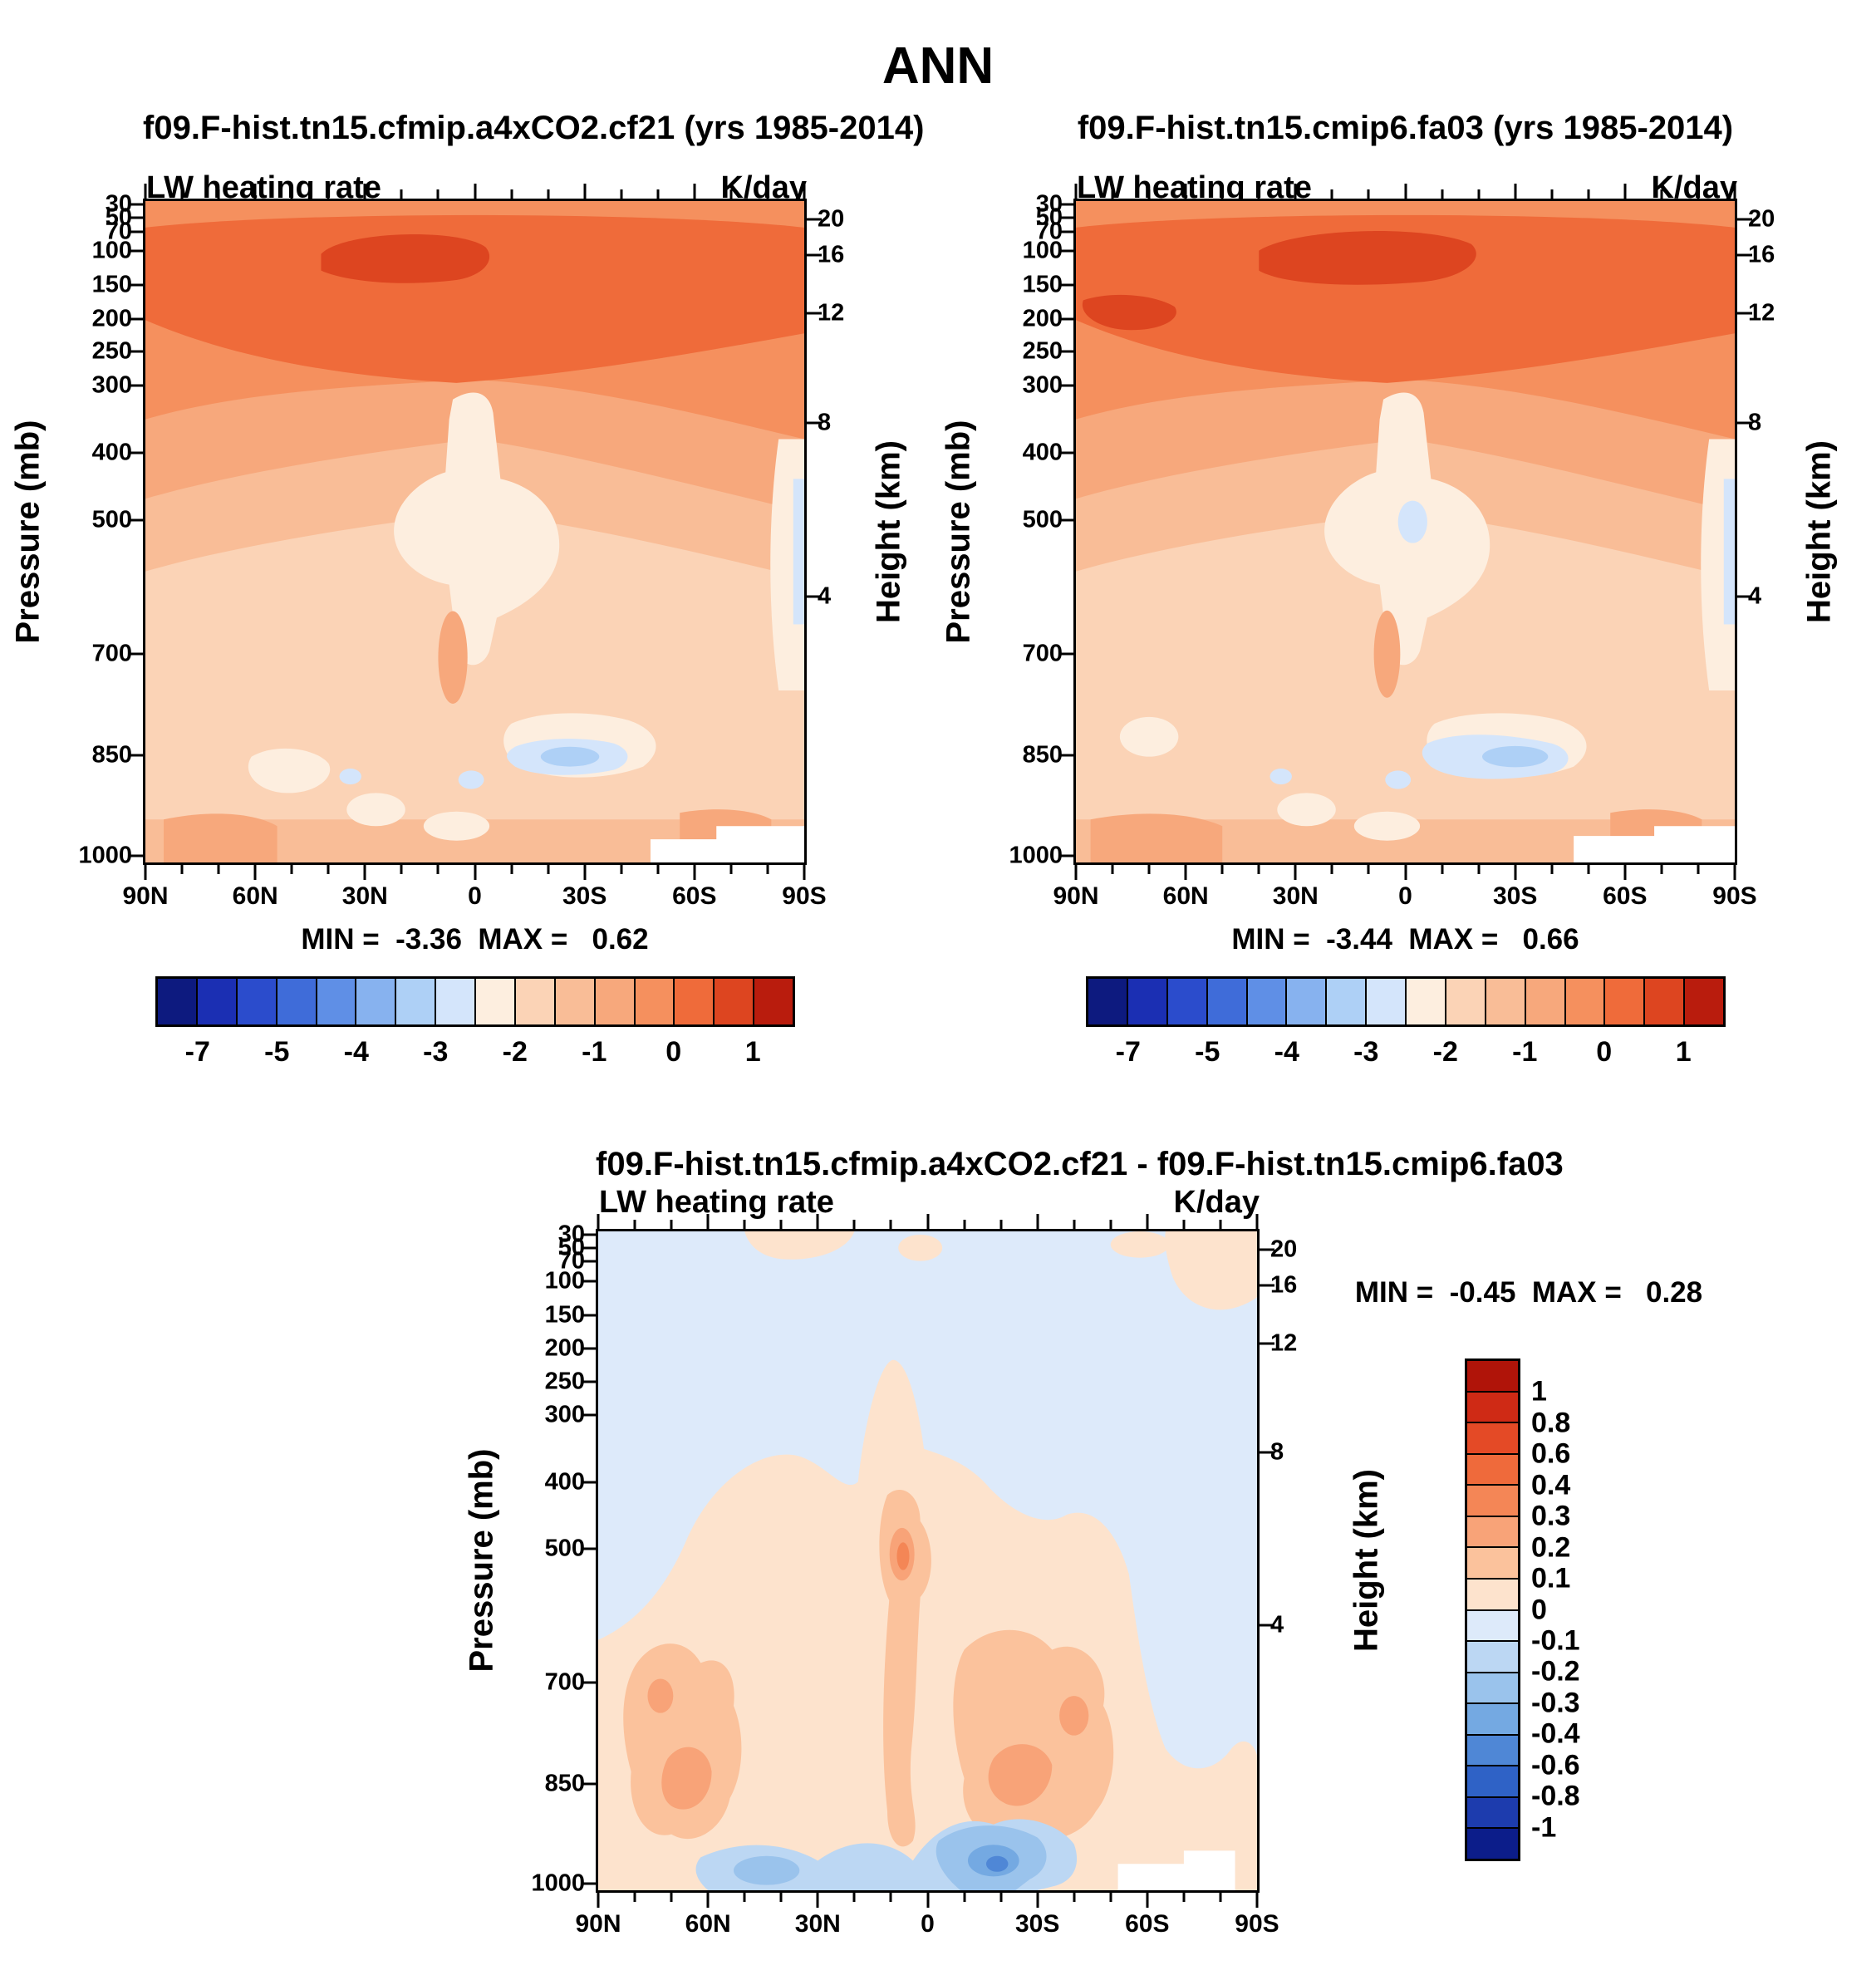 The width and height of the screenshot is (1876, 1980). Describe the element at coordinates (277, 1052) in the screenshot. I see `colorbar-tick-label: -5` at that location.